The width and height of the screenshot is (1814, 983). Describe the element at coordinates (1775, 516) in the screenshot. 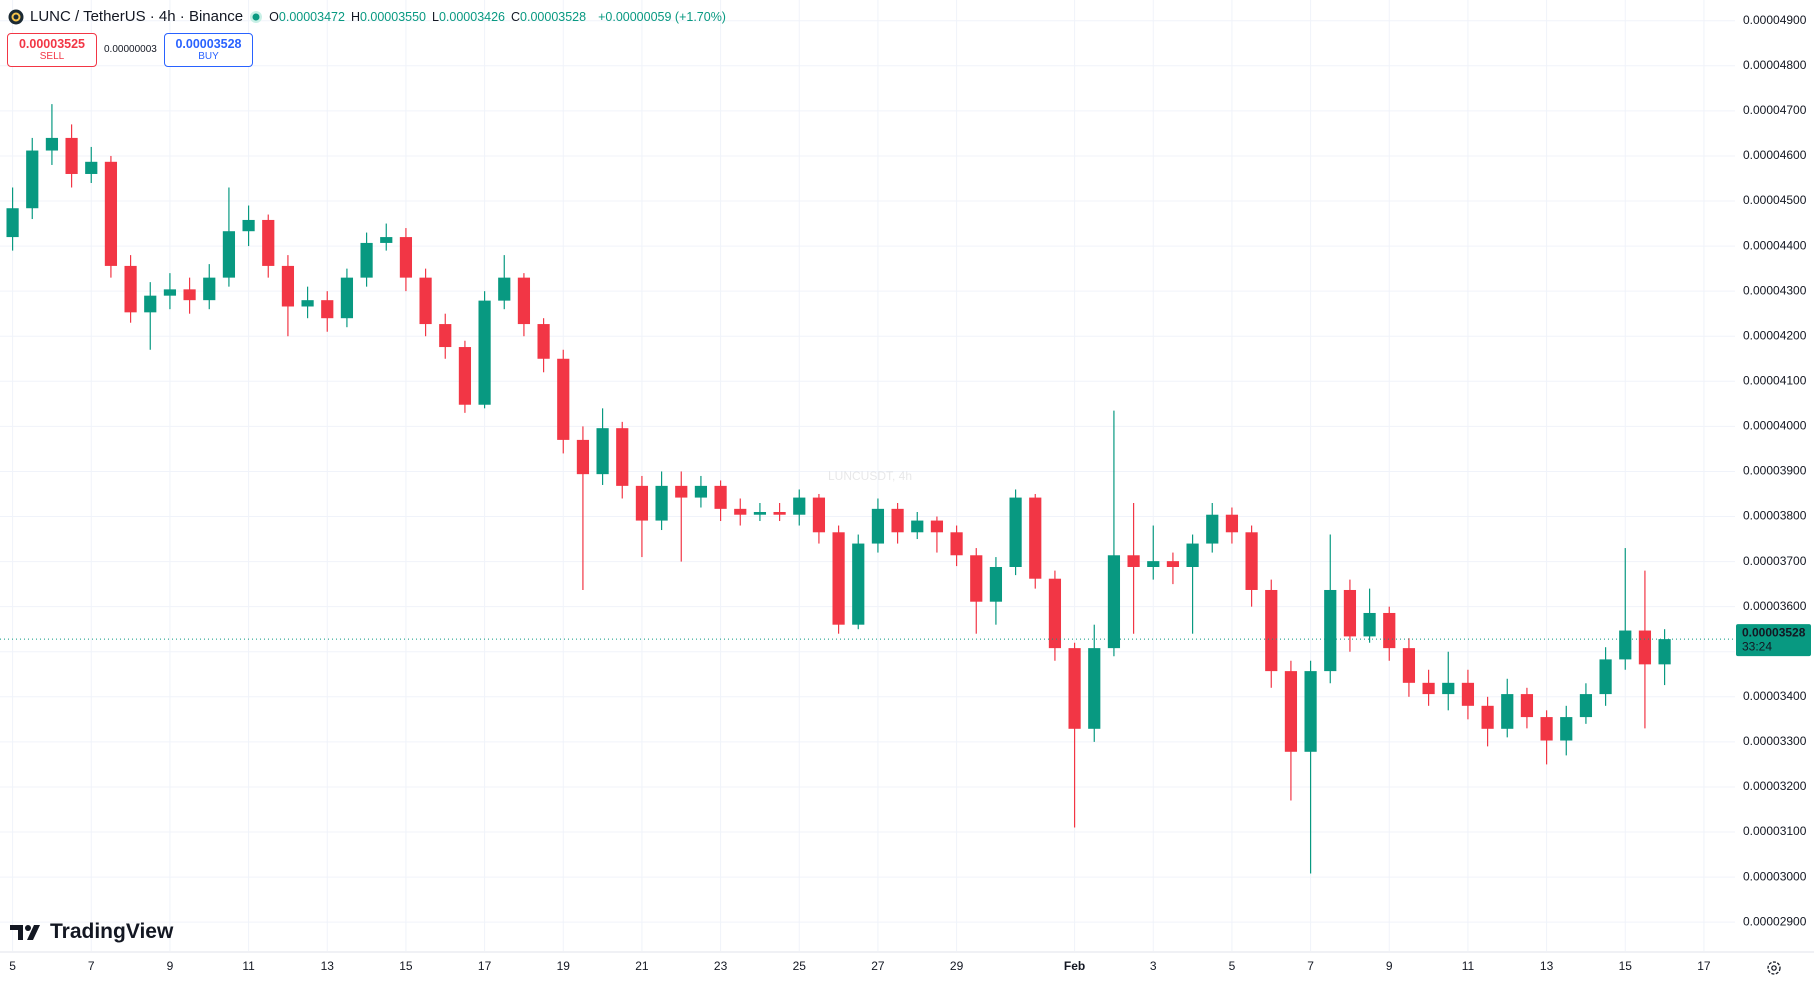

I see `y-tick-label: 0.00003800` at that location.